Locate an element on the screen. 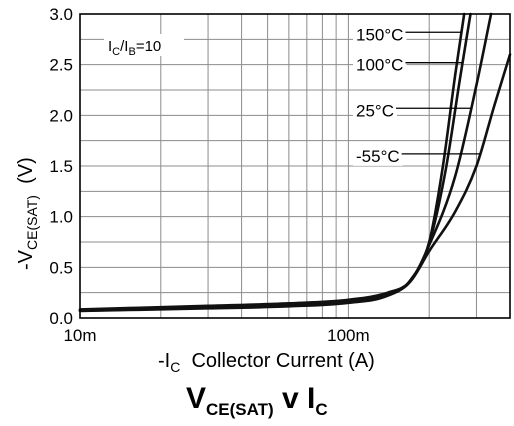  annotation-ic-ib: IC/IB=10 is located at coordinates (134, 48).